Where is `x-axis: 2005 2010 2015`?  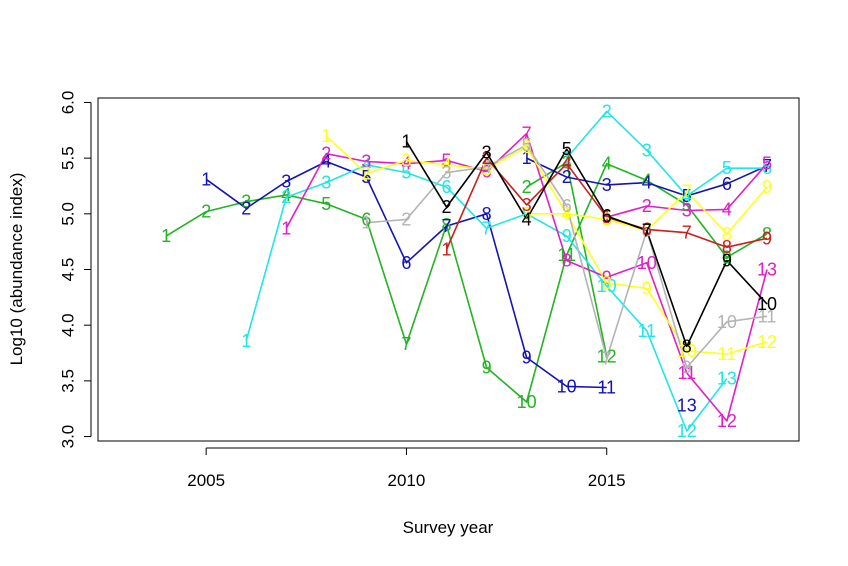
x-axis: 2005 2010 2015 is located at coordinates (406, 468).